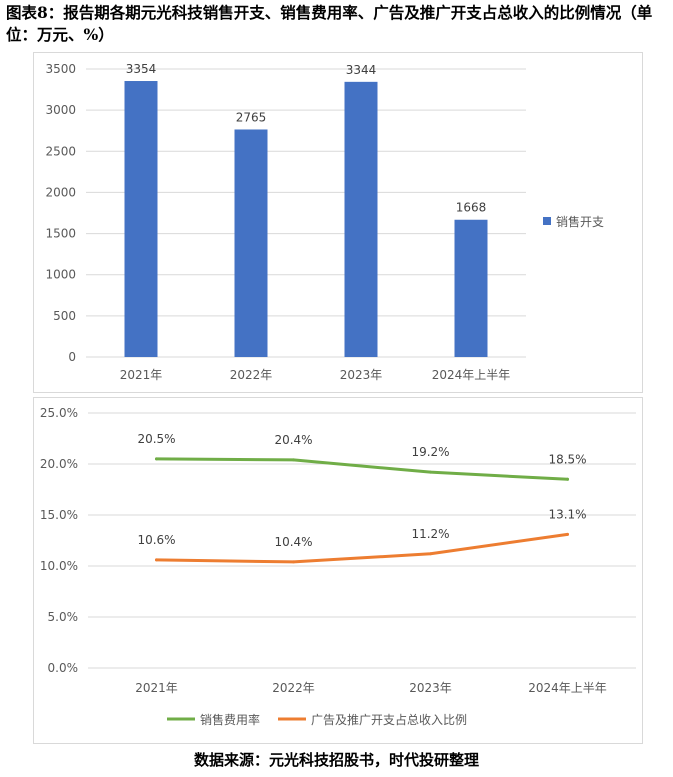  I want to click on sales-rate-line, so click(362, 469).